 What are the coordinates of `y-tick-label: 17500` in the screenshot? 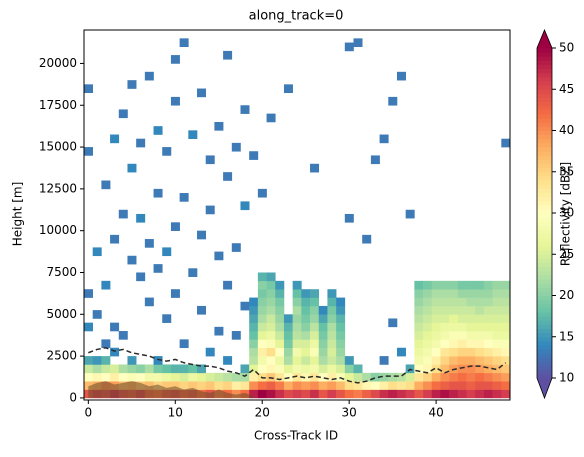 It's located at (58, 105).